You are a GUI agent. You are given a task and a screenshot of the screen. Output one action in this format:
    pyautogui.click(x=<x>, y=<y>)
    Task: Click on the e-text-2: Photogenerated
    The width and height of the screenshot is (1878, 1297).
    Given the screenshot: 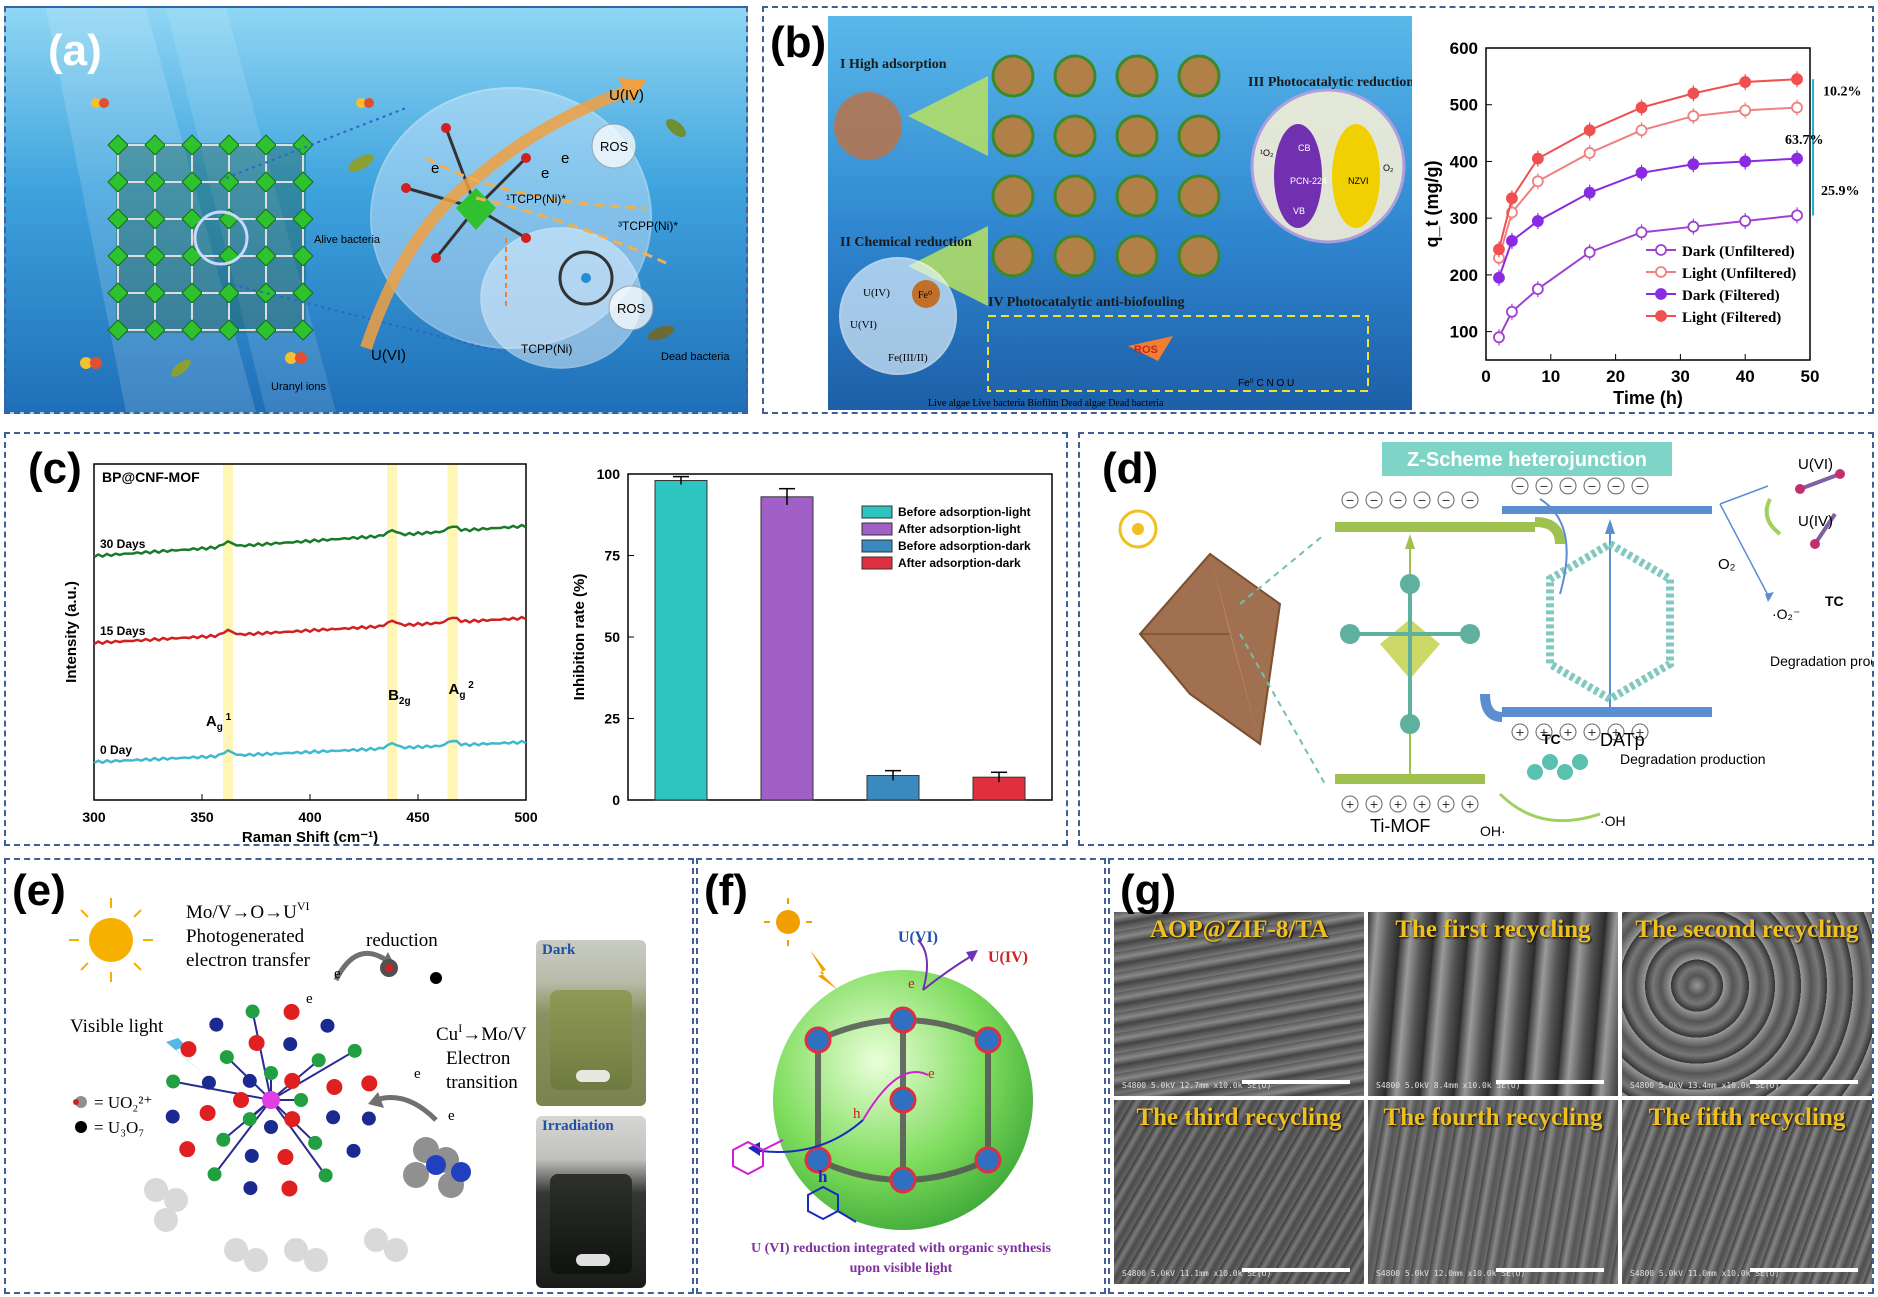 What is the action you would take?
    pyautogui.click(x=245, y=936)
    